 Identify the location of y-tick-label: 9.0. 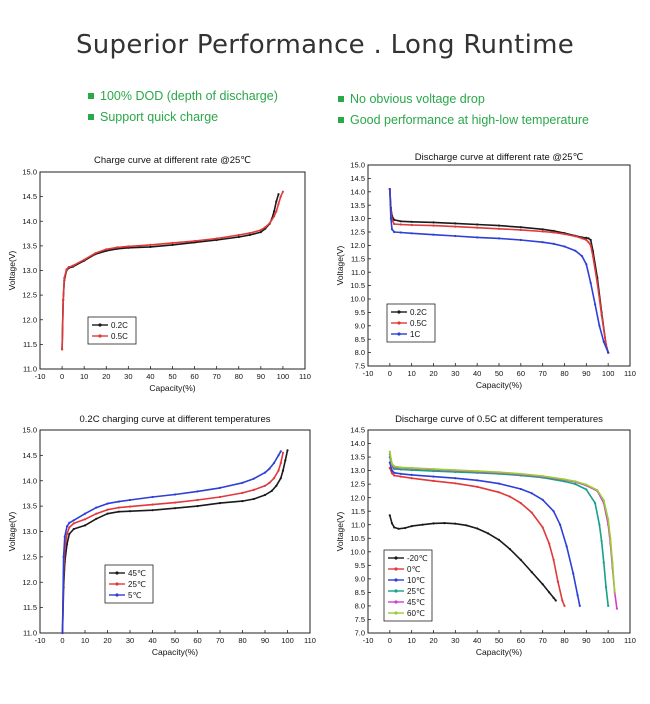
(360, 325).